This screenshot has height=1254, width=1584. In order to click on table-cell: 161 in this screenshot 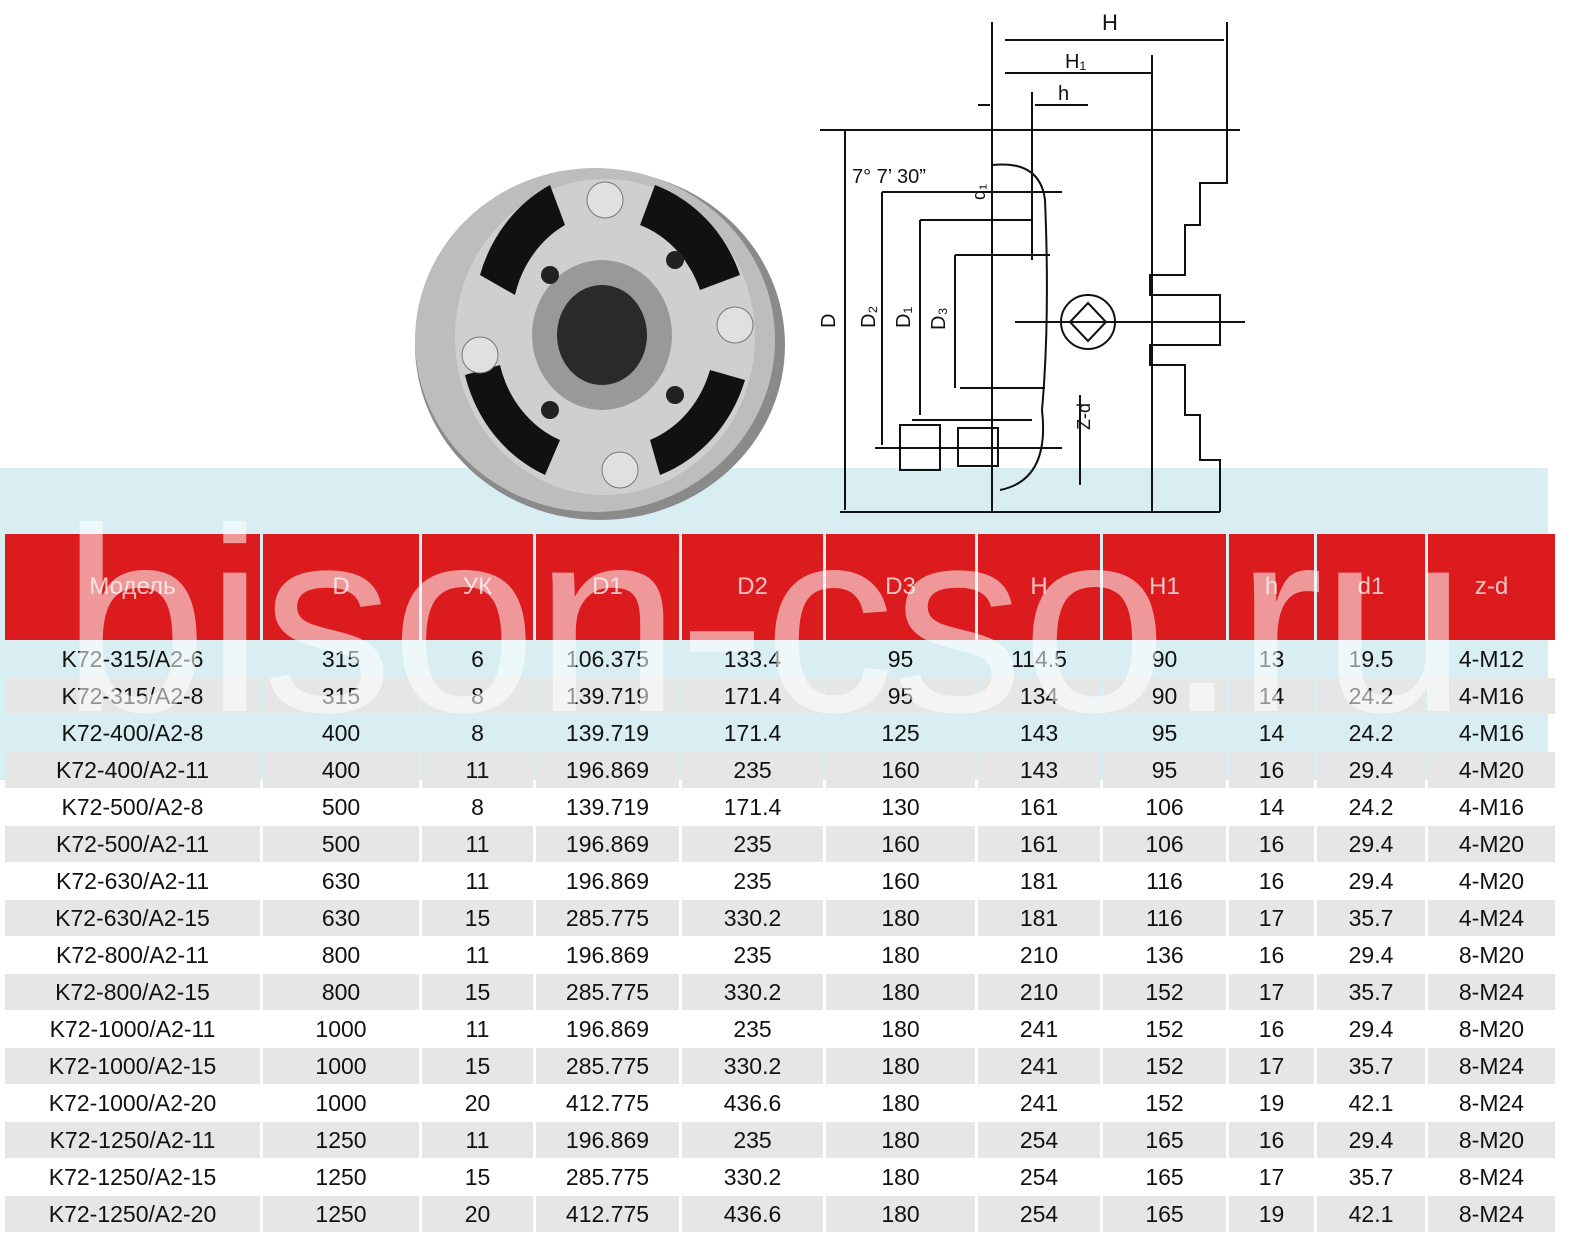, I will do `click(1039, 806)`.